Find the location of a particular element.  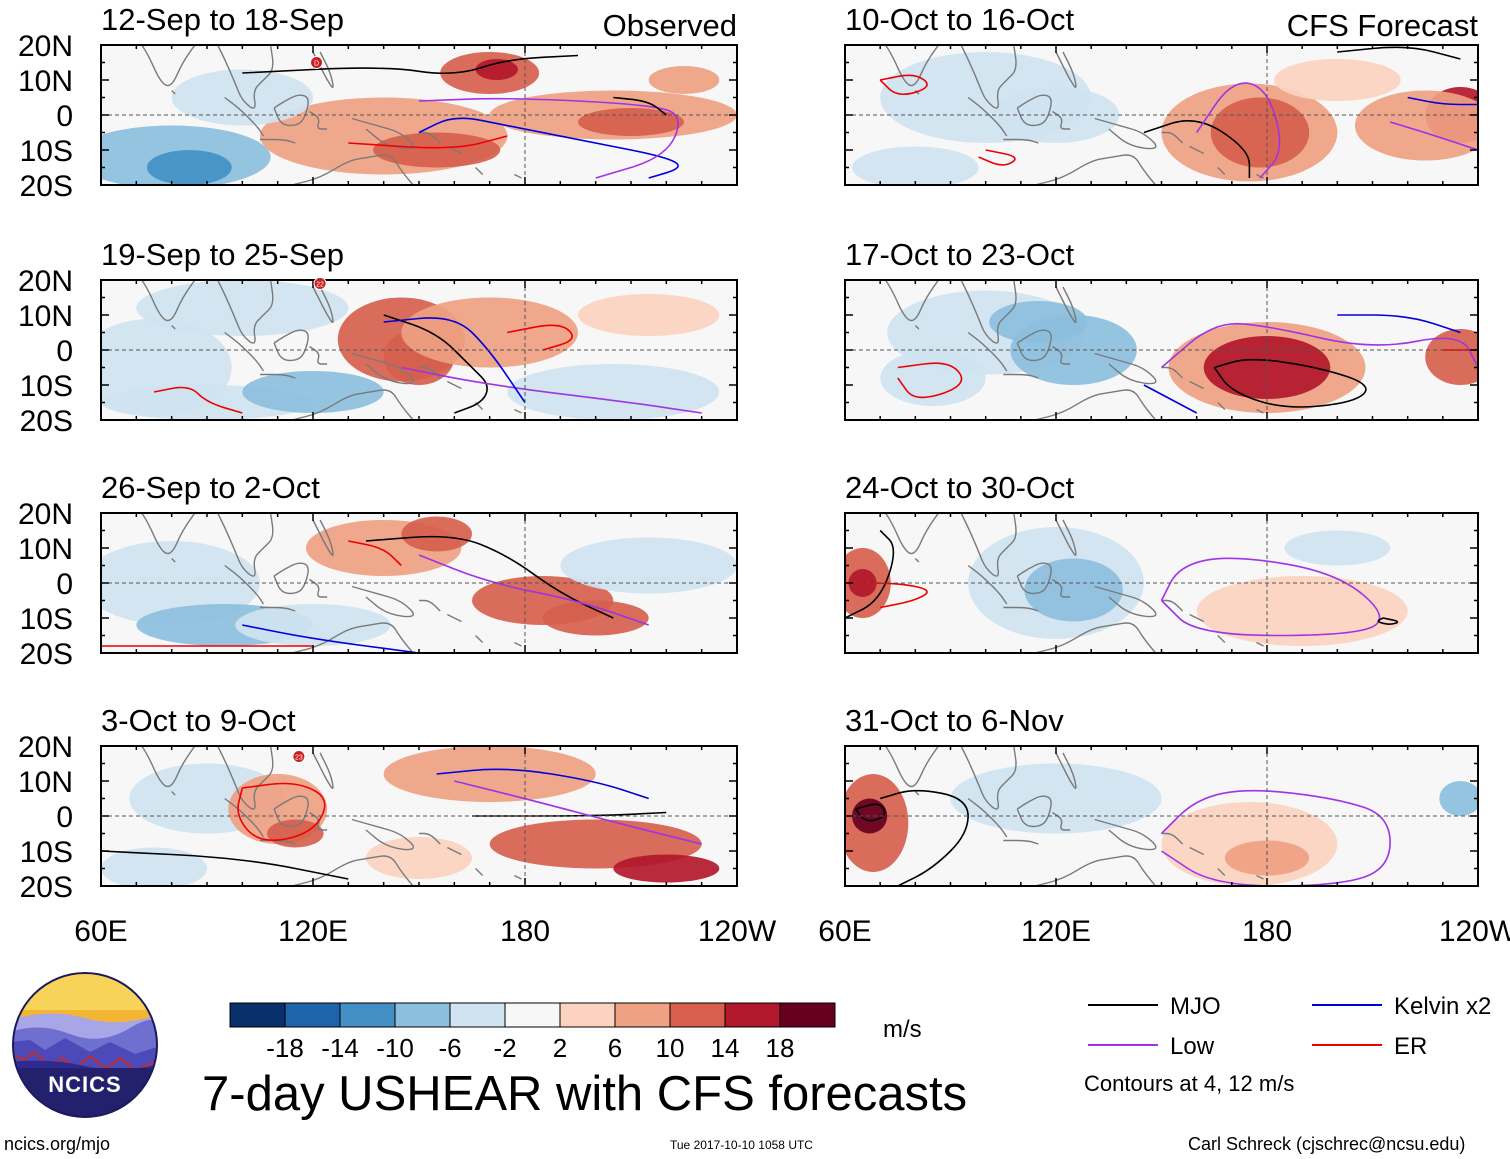

lat-label: 10N is located at coordinates (45, 316).